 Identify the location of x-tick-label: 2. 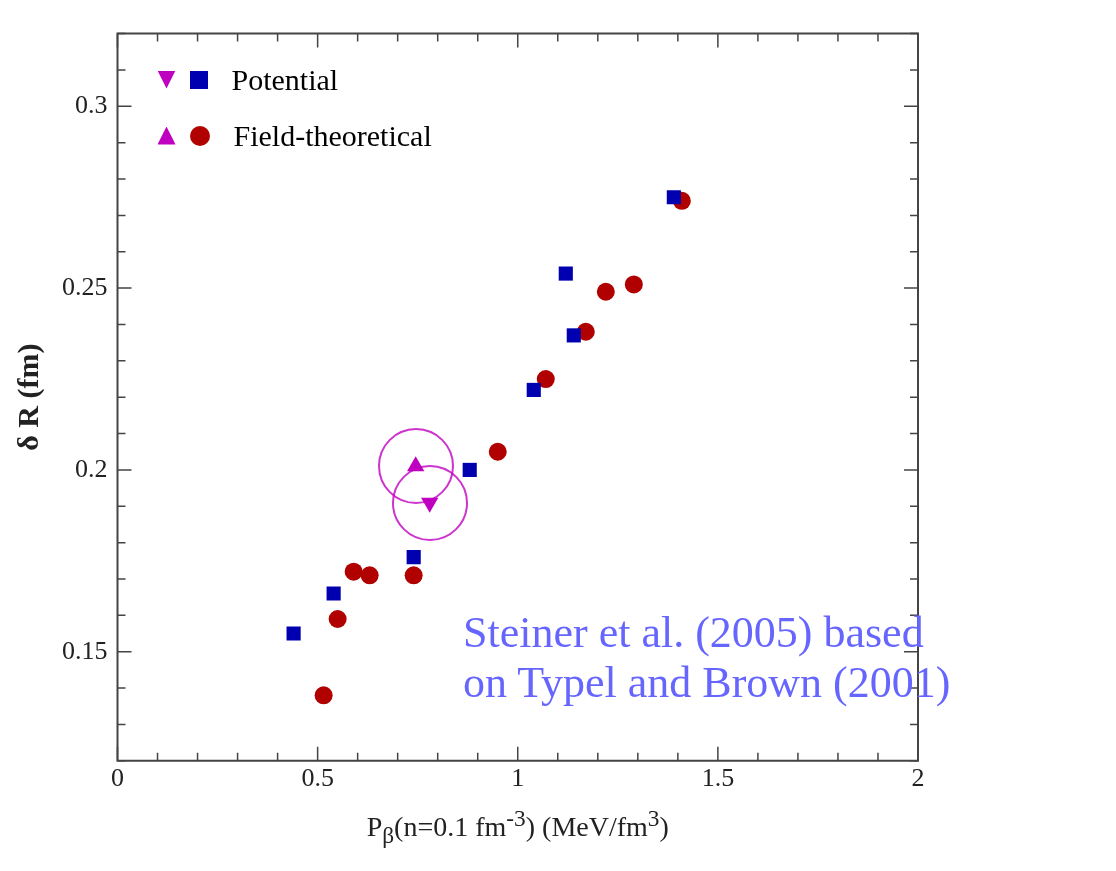
(918, 778).